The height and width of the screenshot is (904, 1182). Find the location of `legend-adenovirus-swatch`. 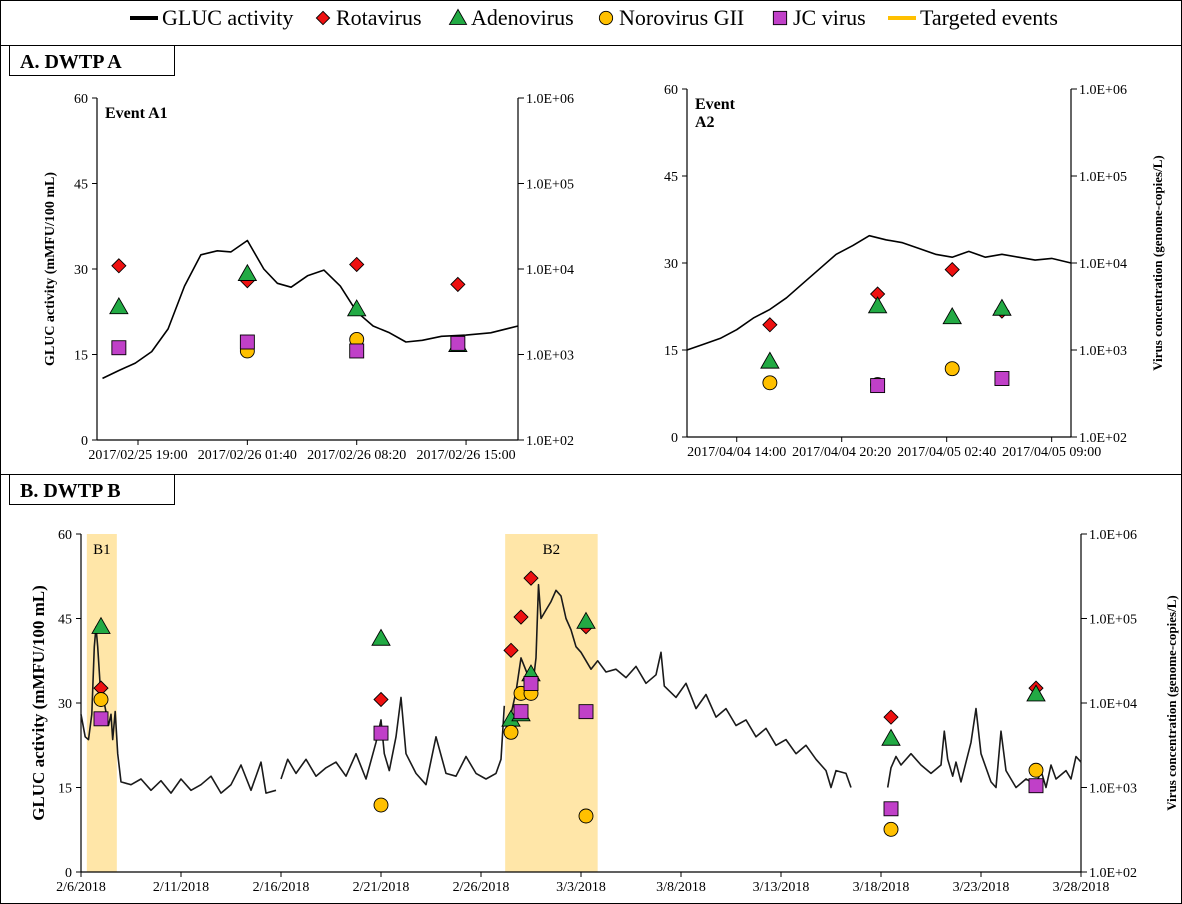

legend-adenovirus-swatch is located at coordinates (458, 16).